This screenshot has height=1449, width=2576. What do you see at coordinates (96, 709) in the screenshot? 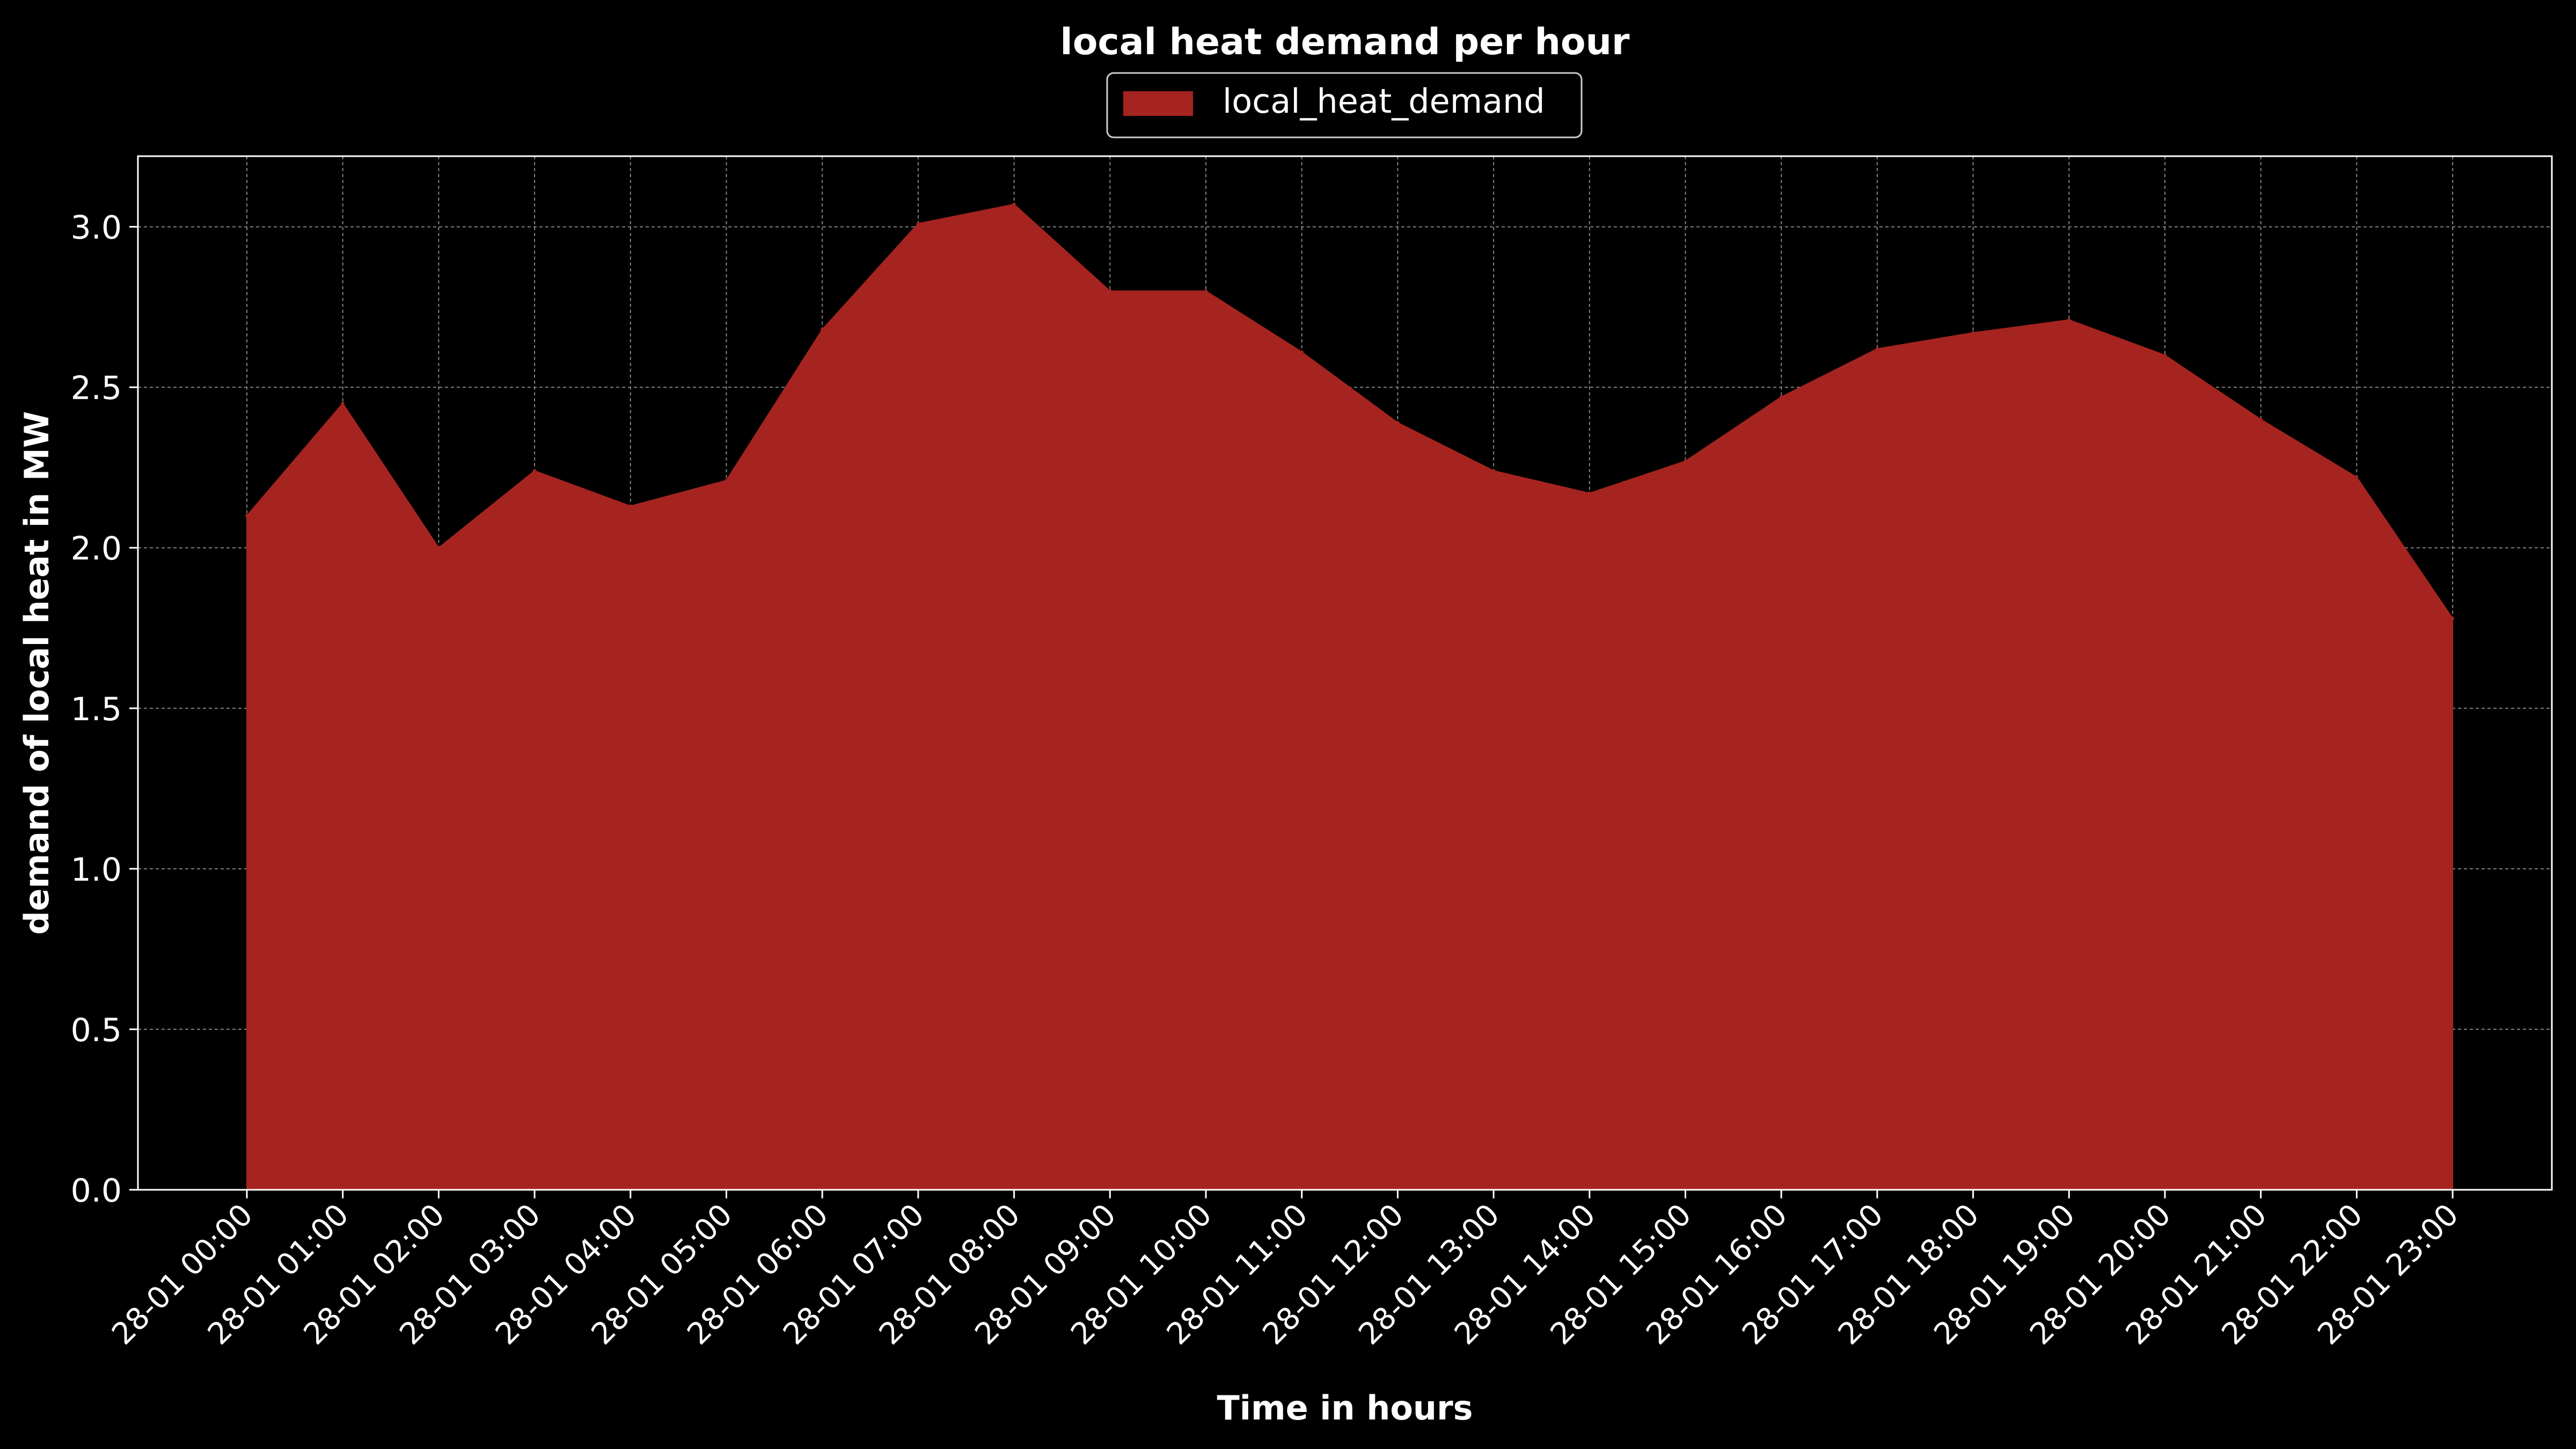
I see `y-tick-label: 1.5` at bounding box center [96, 709].